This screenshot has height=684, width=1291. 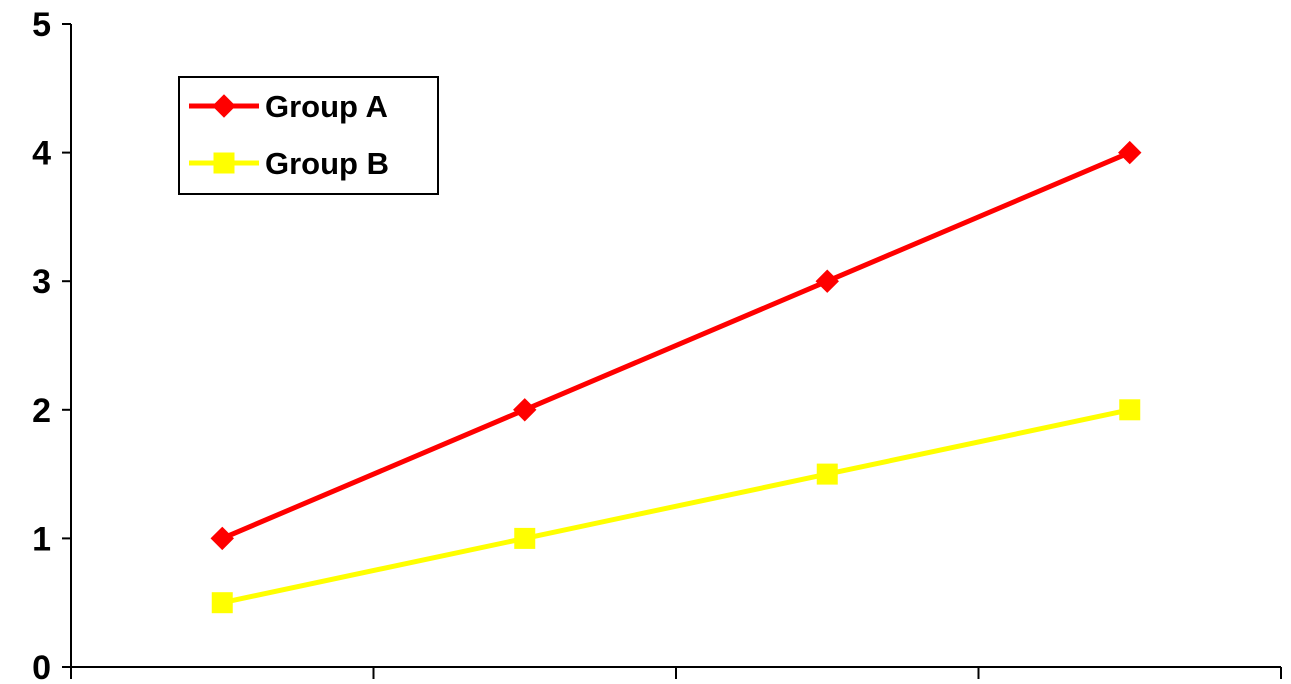 I want to click on y-axis-ticks: 0 1 2 3 4 5, so click(x=51, y=345).